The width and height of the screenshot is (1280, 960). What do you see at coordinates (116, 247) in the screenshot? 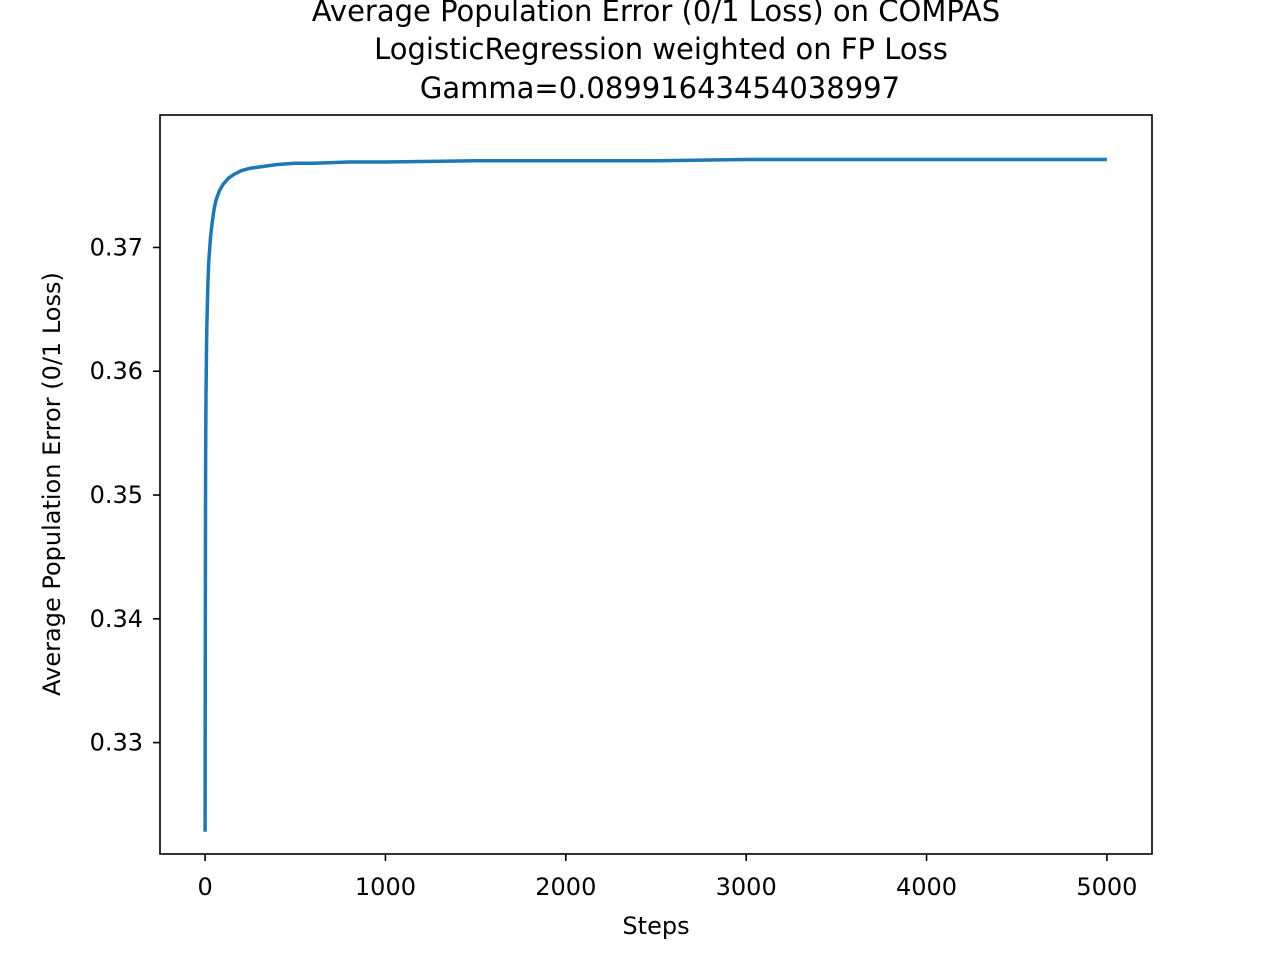
I see `y-tick-label: 0.37` at bounding box center [116, 247].